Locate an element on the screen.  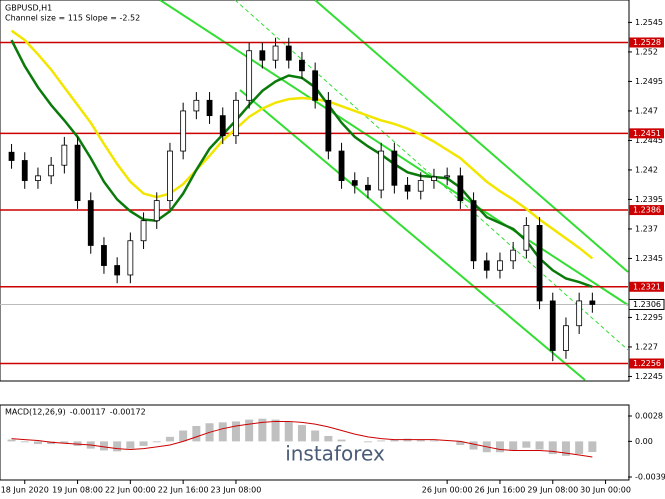
y-tick-label: 1.2545 is located at coordinates (649, 22).